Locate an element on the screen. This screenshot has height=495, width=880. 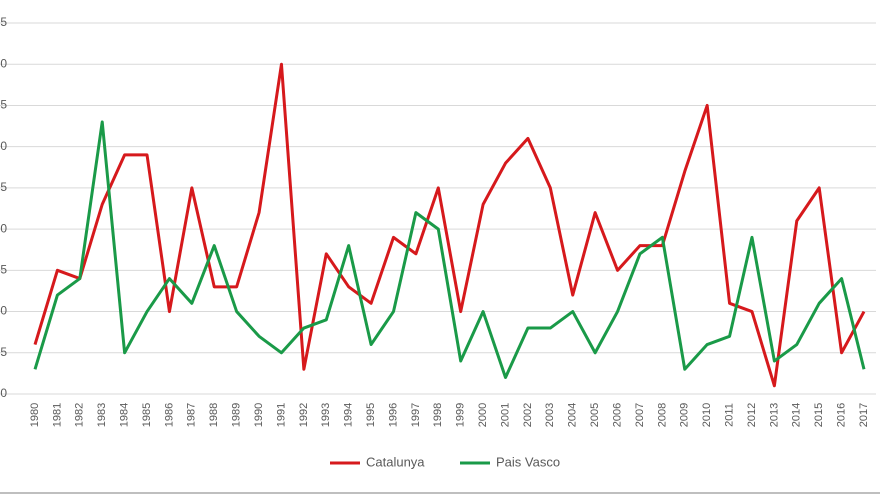
y-tick-label: 40 is located at coordinates (3, 63).